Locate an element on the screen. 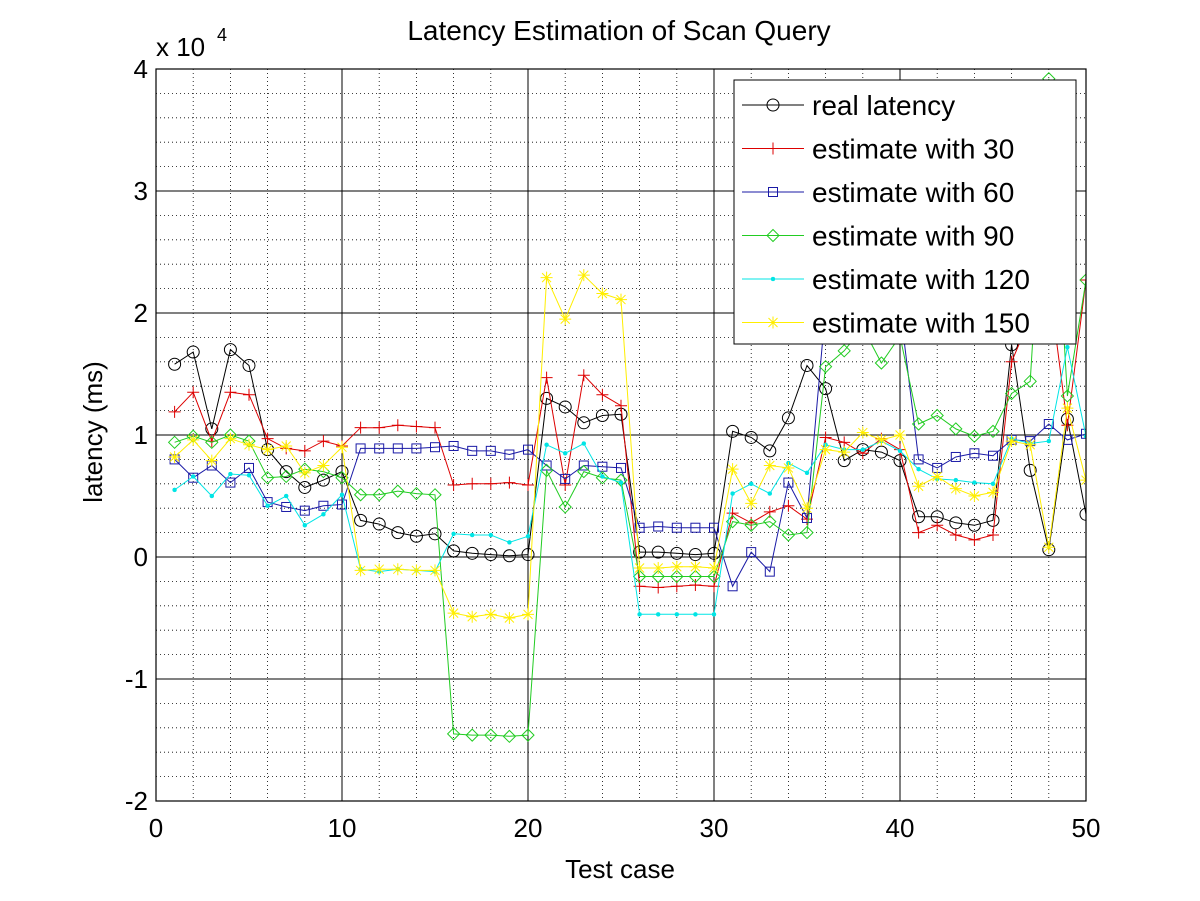  legend-label: estimate with 150 is located at coordinates (921, 323).